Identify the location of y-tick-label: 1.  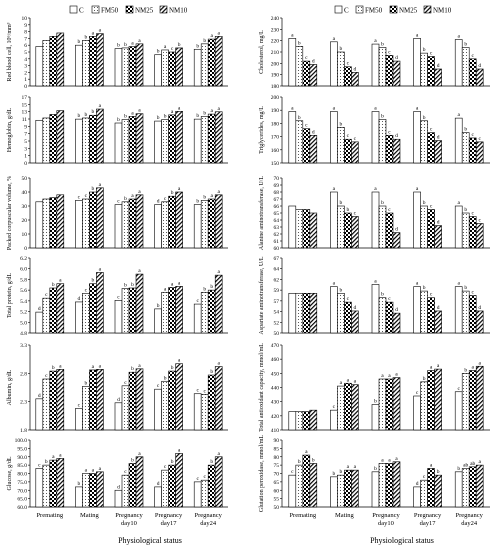
(25, 80).